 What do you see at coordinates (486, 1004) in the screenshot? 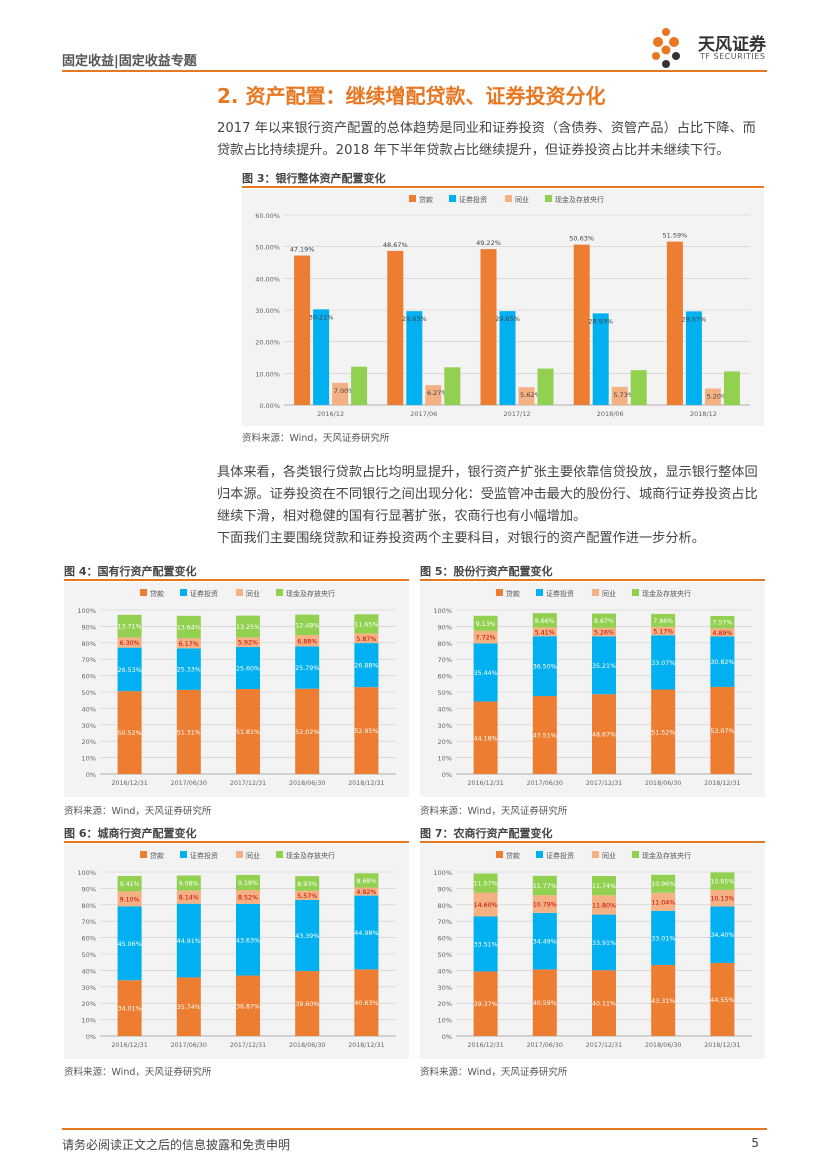
I see `data-label: 39.37%` at bounding box center [486, 1004].